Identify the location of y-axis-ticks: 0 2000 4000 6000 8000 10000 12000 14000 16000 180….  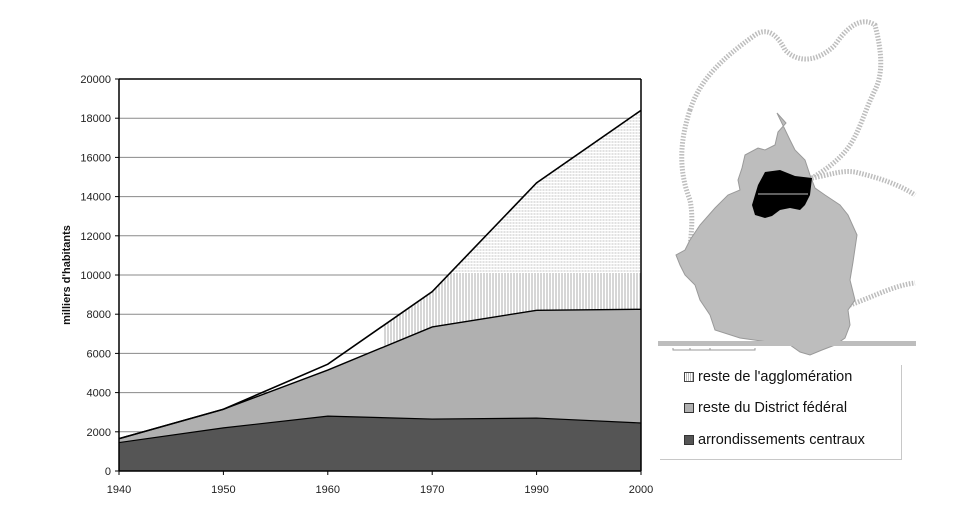
(99, 276).